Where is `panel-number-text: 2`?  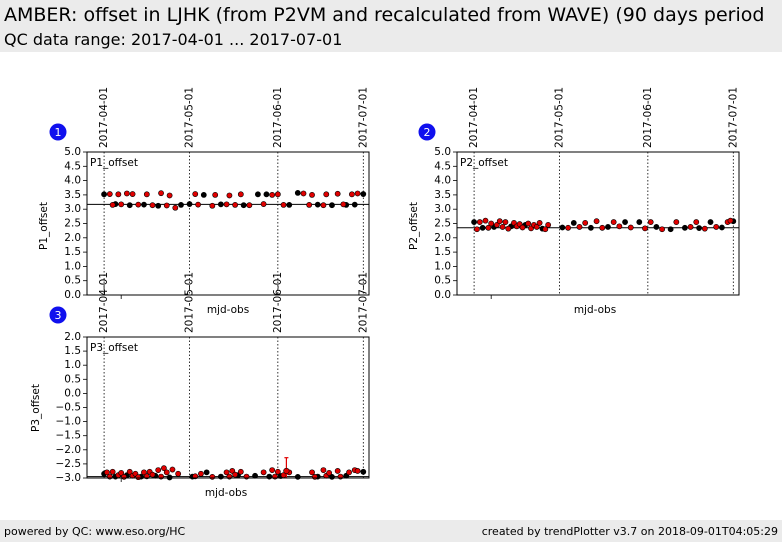
panel-number-text: 2 is located at coordinates (427, 132).